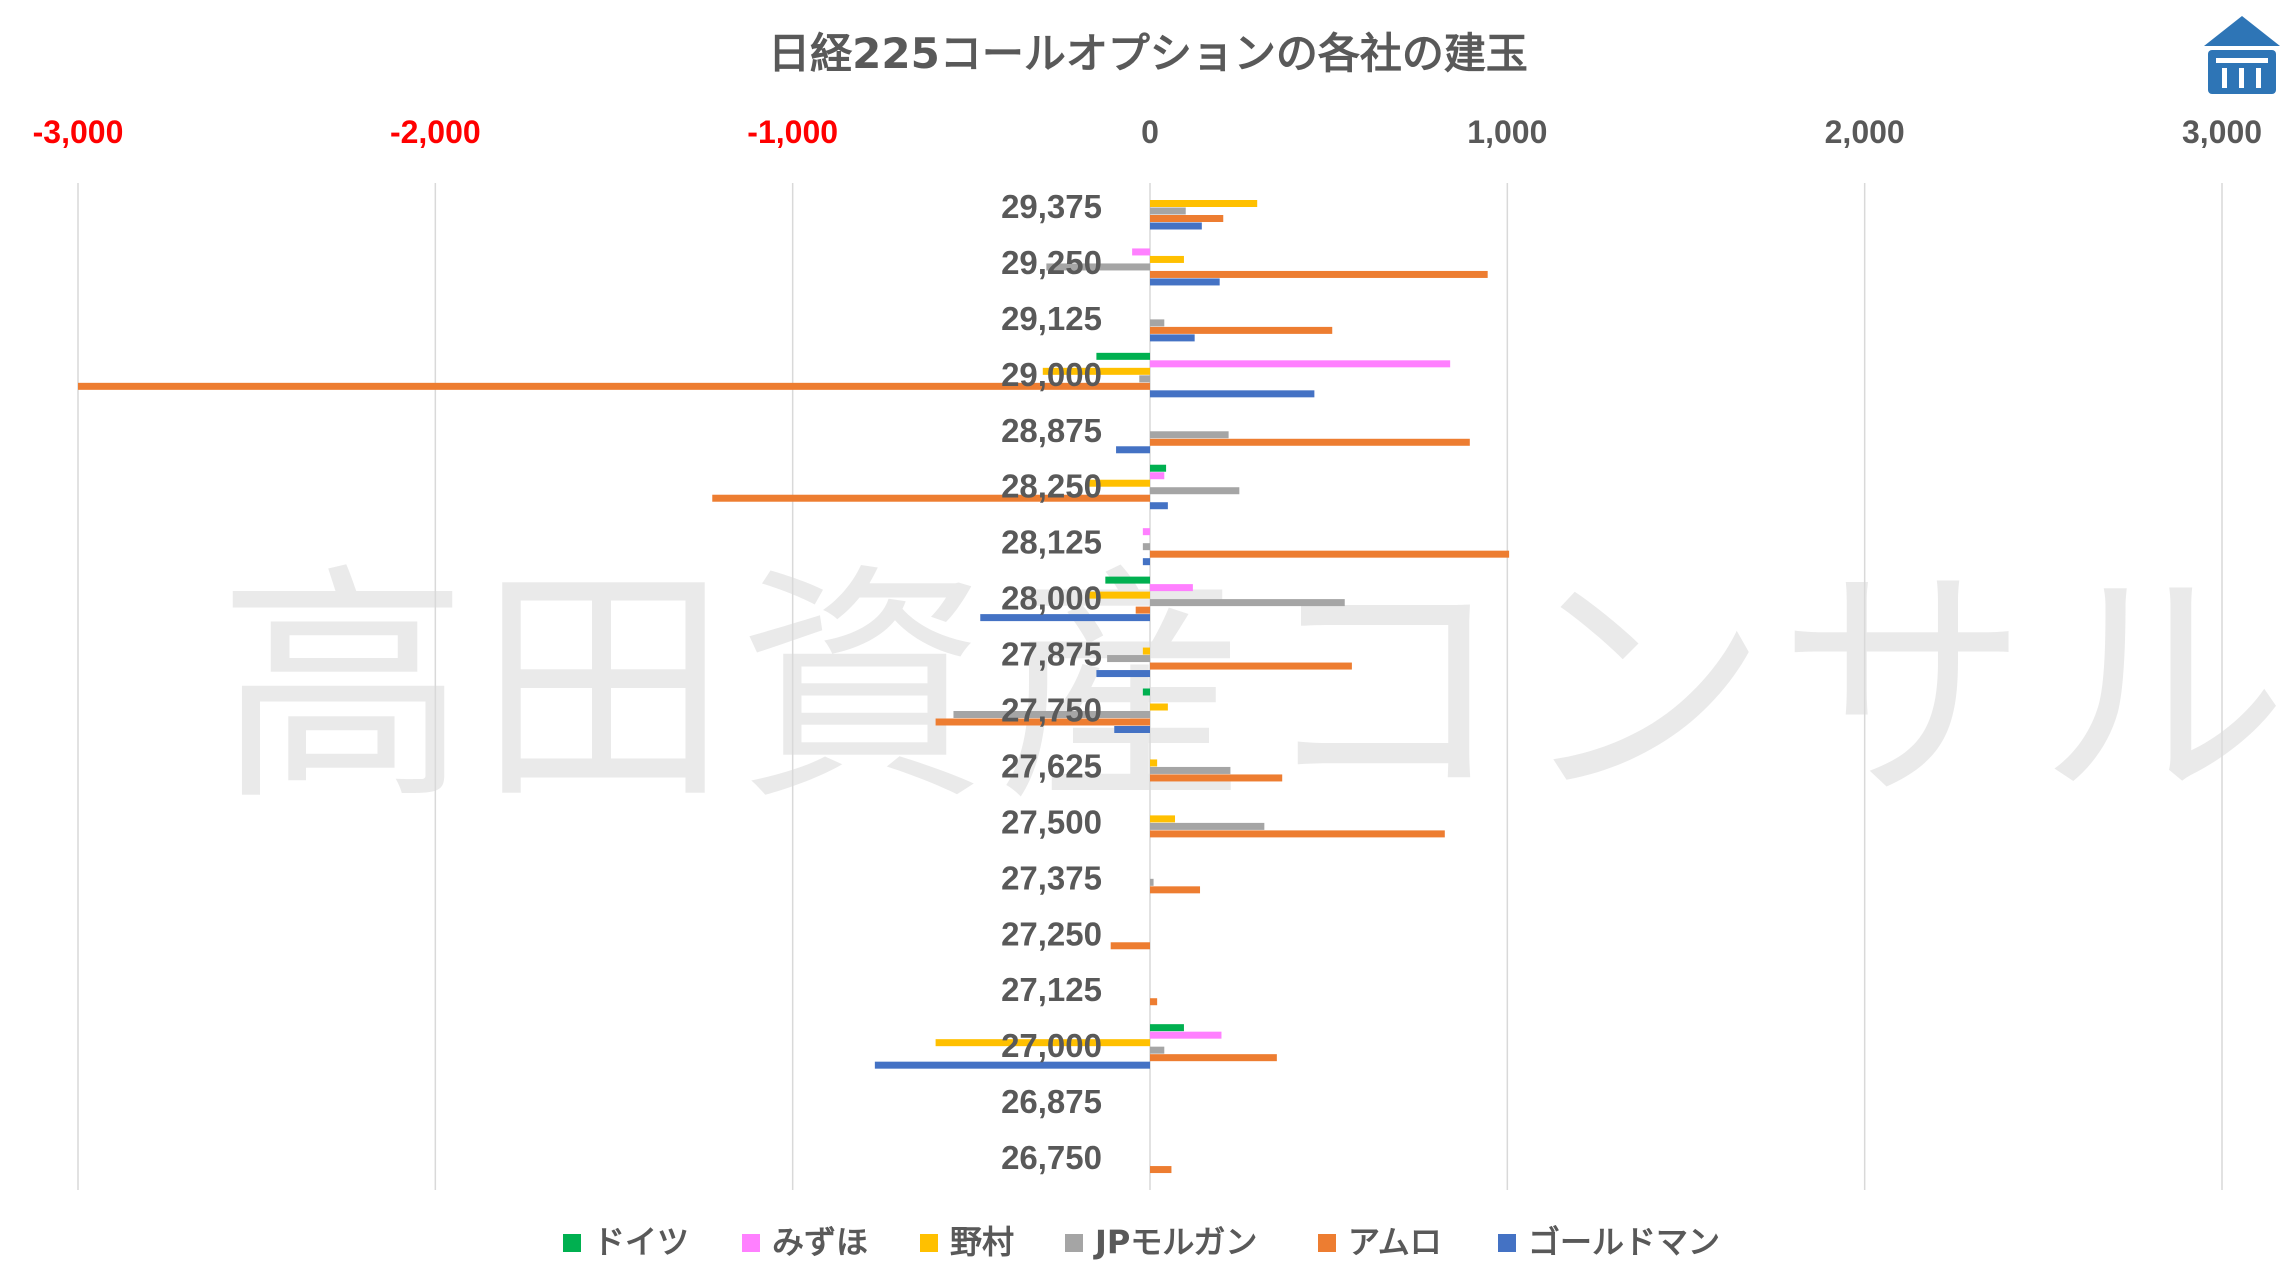 This screenshot has height=1288, width=2290. I want to click on legend: ドイツ みずほ 野村 JPモルガン アムロ ゴールドマン, so click(1141, 1242).